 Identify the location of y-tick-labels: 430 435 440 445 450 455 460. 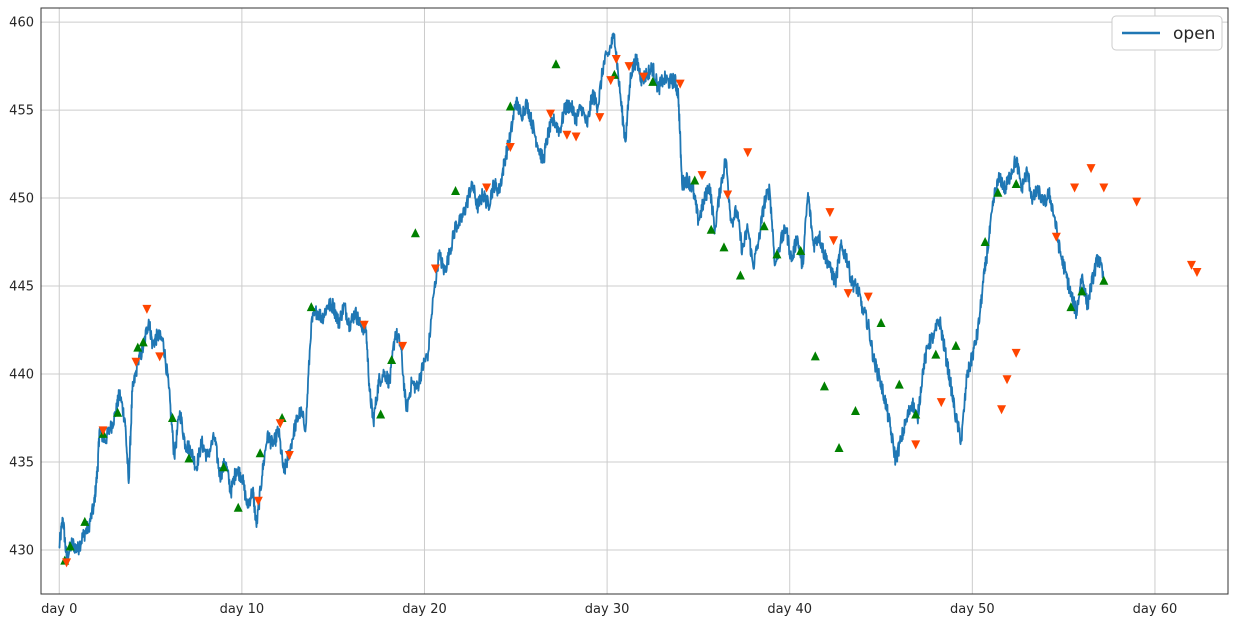
(21, 287).